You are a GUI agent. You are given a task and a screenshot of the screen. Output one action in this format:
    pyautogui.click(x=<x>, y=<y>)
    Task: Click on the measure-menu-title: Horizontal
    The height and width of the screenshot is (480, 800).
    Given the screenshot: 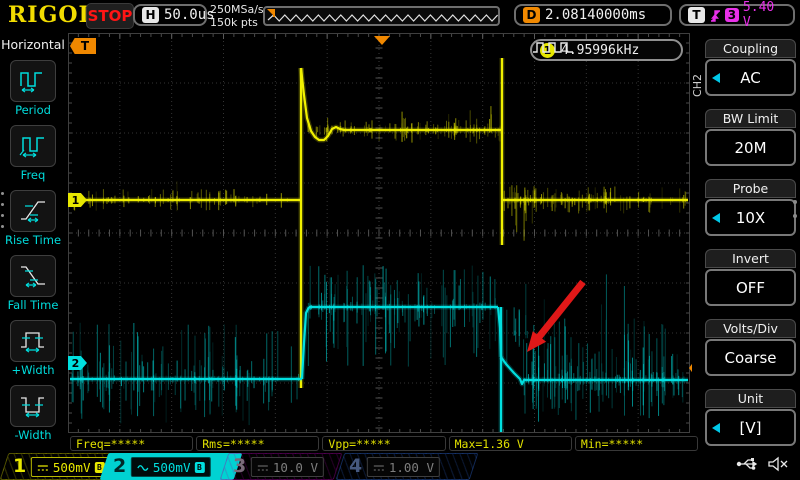 What is the action you would take?
    pyautogui.click(x=33, y=44)
    